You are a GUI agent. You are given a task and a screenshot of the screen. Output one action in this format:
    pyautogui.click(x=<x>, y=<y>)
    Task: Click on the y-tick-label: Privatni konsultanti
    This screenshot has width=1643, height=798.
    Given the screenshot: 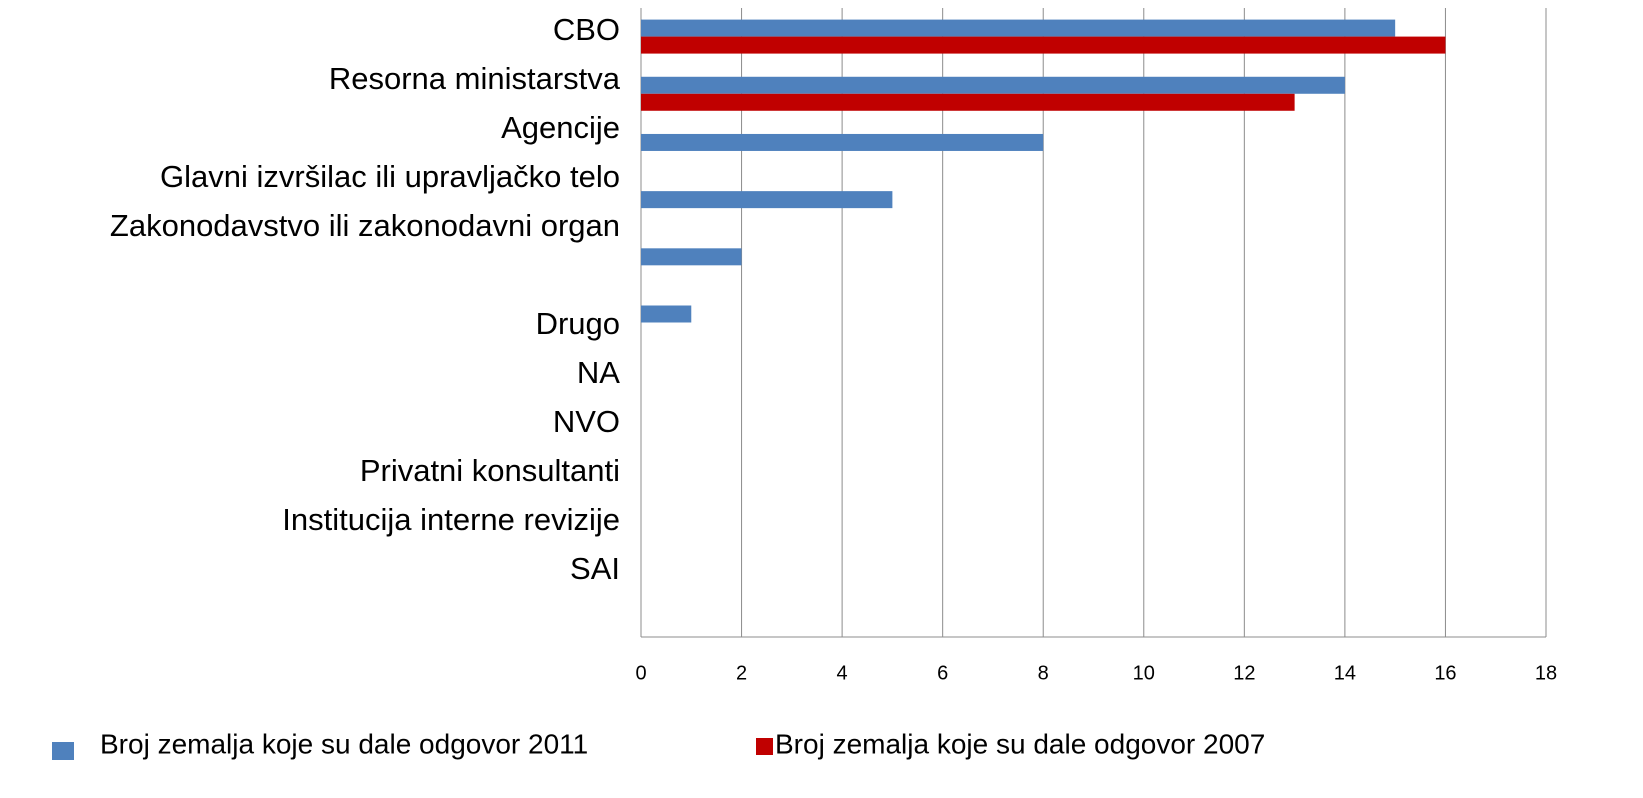 What is the action you would take?
    pyautogui.click(x=490, y=470)
    